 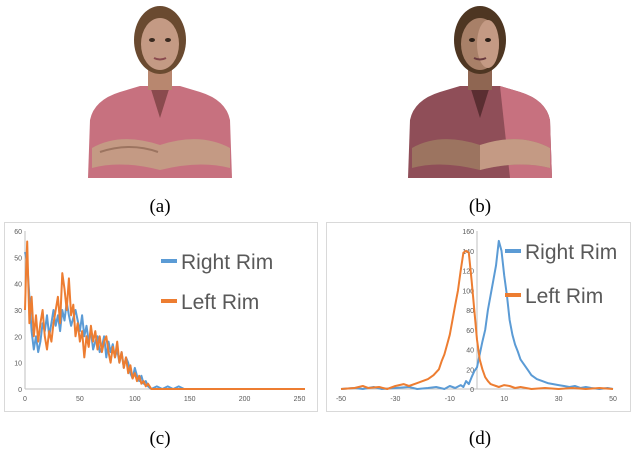 What do you see at coordinates (245, 399) in the screenshot?
I see `x-tick-label: 200` at bounding box center [245, 399].